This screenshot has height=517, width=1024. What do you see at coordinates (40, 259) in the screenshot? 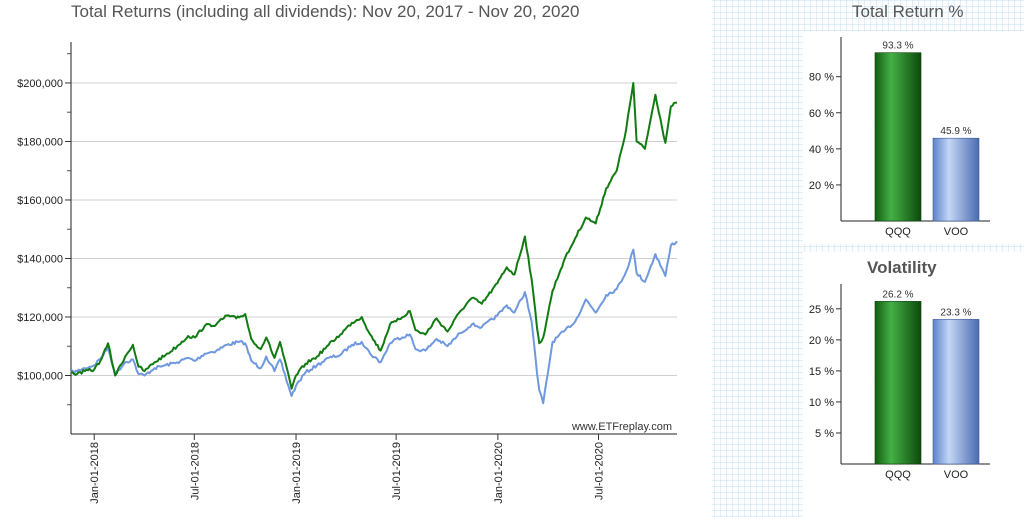
I see `y-tick-label: $140,000` at bounding box center [40, 259].